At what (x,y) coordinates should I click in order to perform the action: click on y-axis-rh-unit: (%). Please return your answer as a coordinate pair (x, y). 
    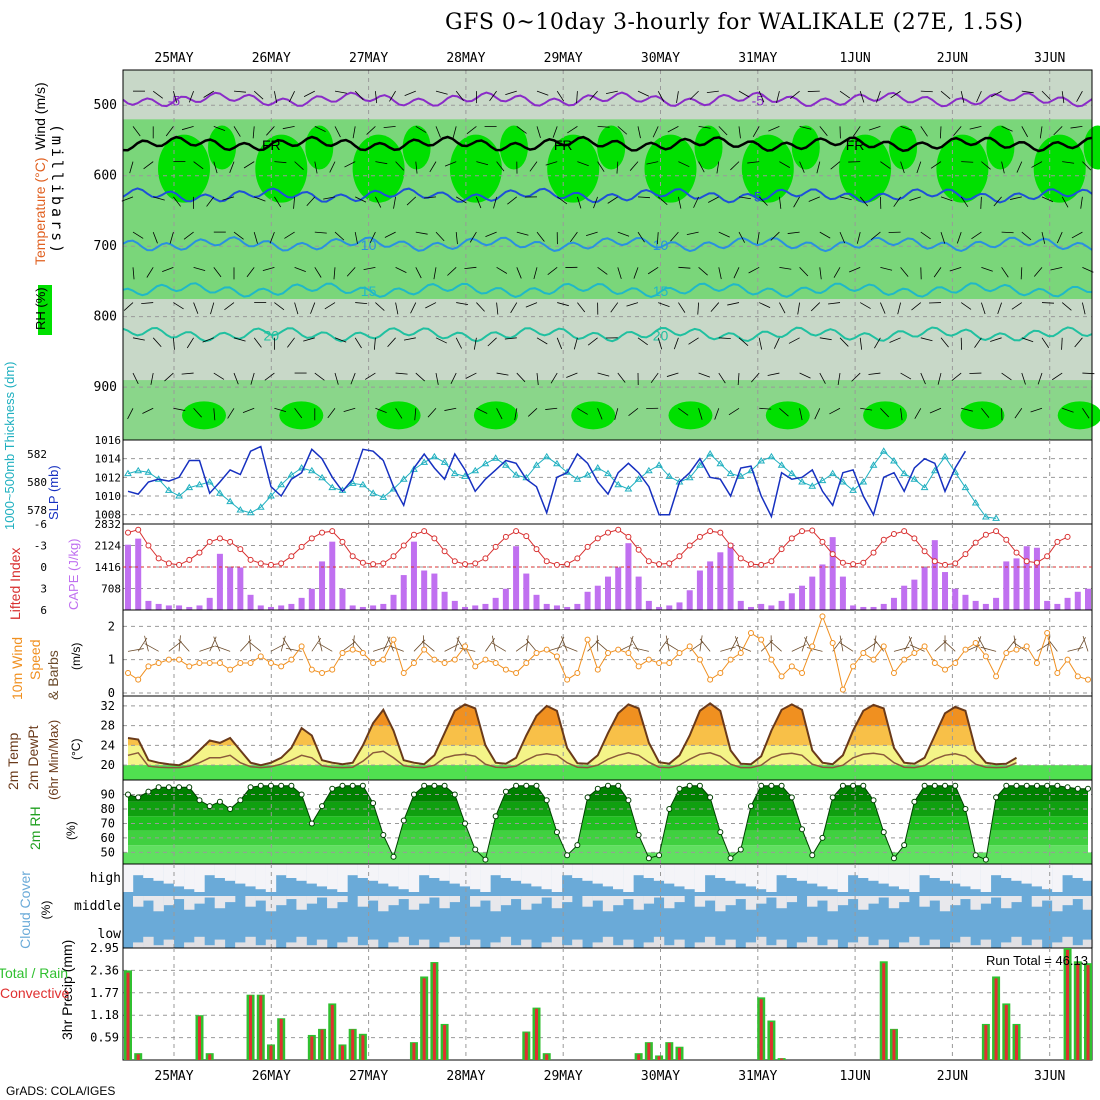
    Looking at the image, I should click on (71, 830).